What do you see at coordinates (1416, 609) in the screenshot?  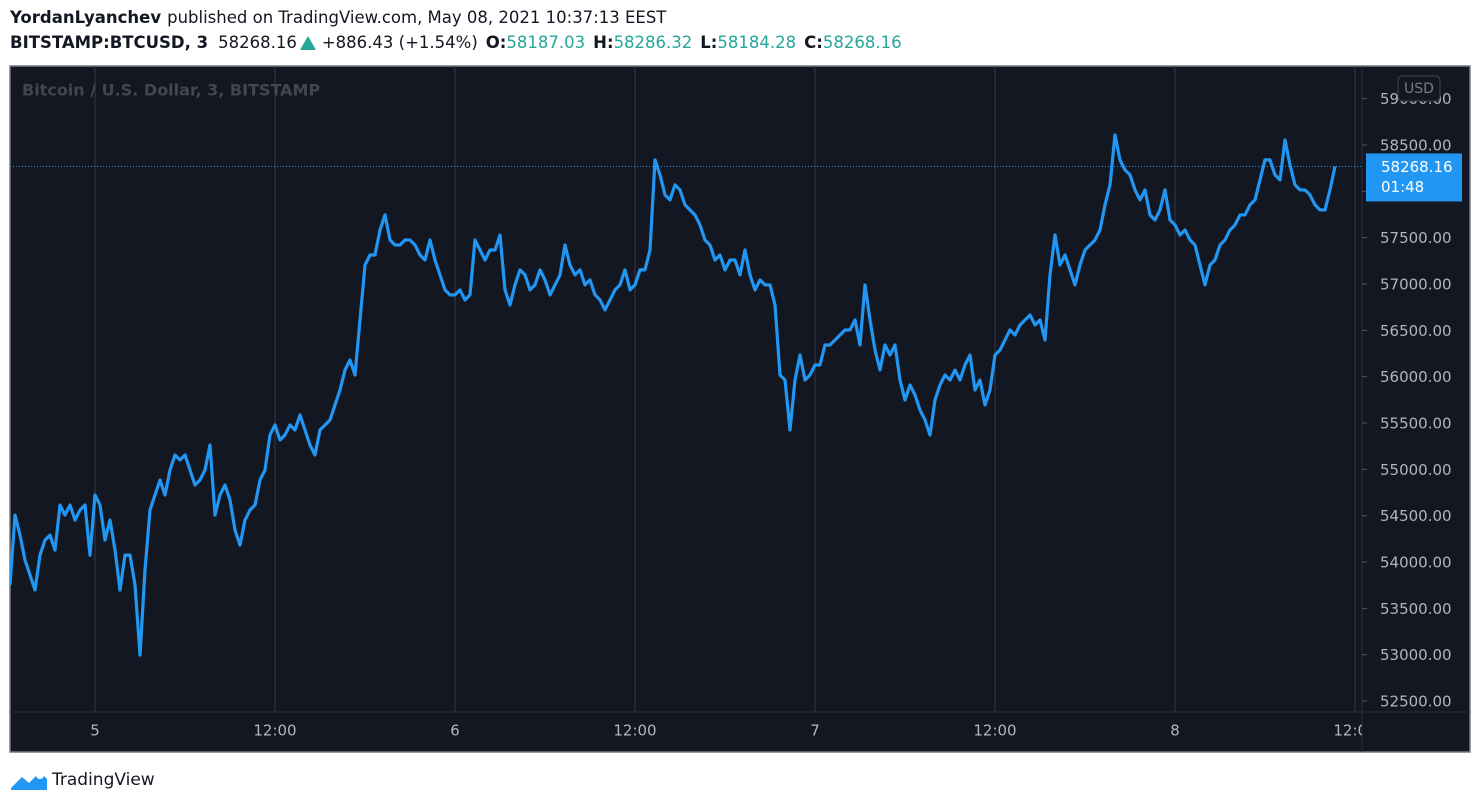 I see `y-tick-label: 53500.00` at bounding box center [1416, 609].